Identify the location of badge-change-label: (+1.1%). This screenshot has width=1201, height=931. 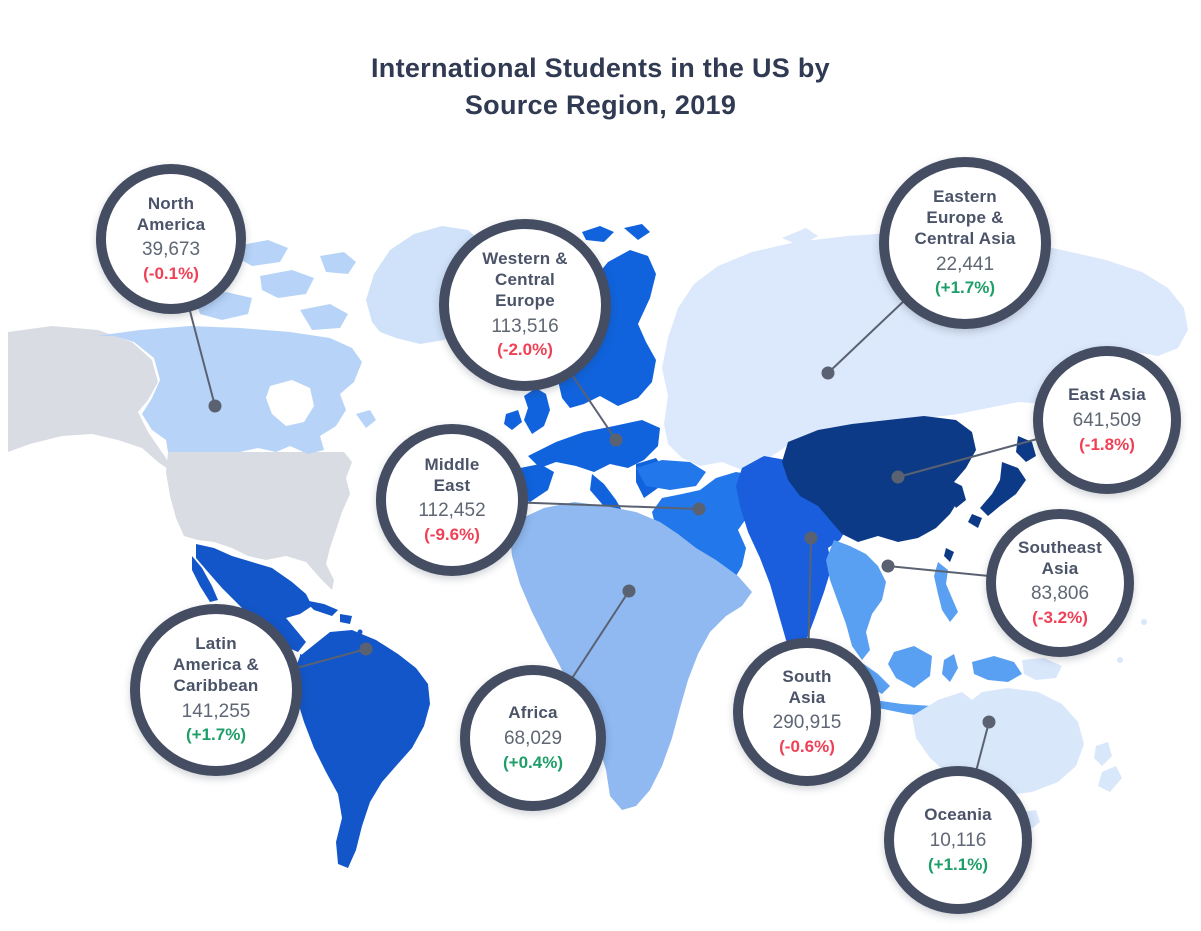
(958, 864).